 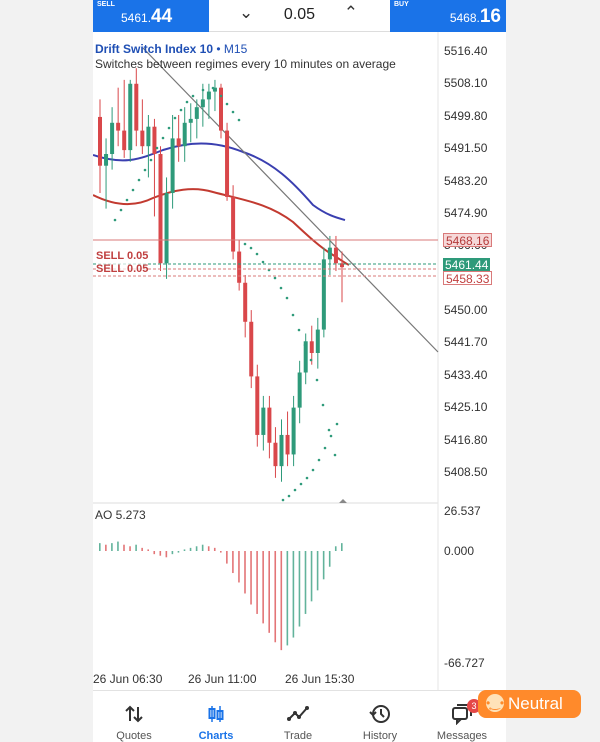 I want to click on buy-price: 5468.16, so click(x=475, y=17).